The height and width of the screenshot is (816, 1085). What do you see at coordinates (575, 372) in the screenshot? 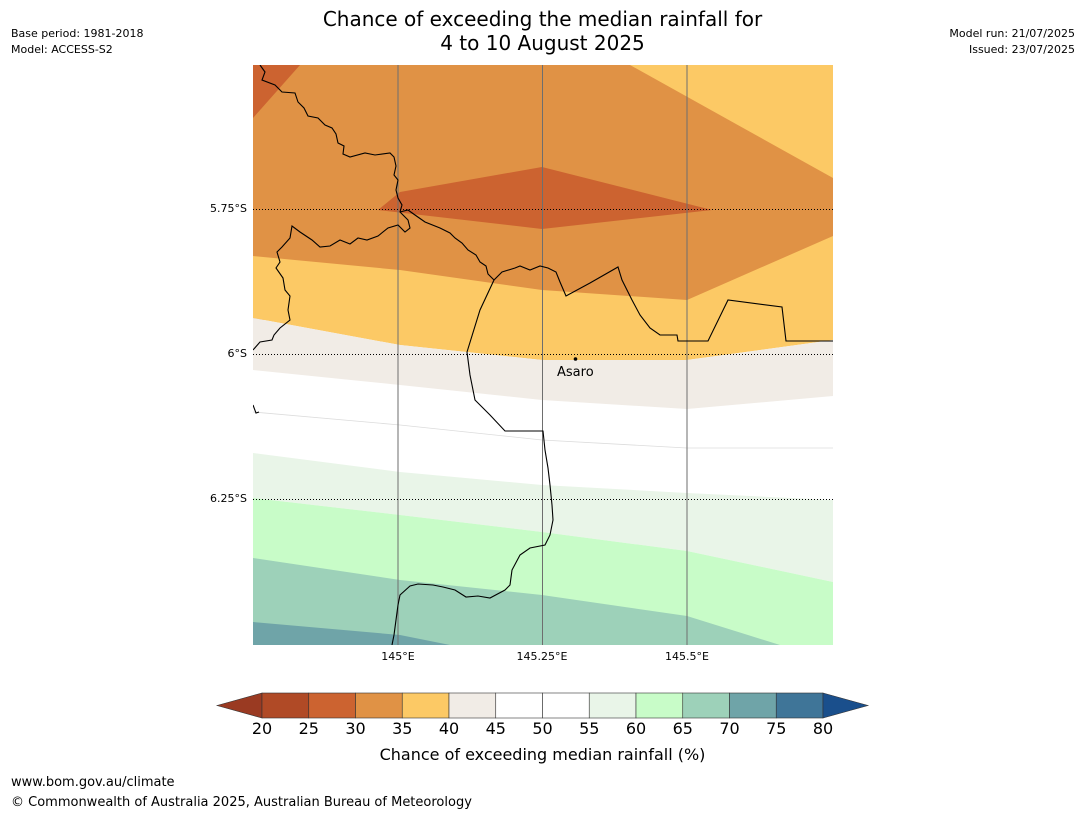
I see `place-label-asaro: Asaro` at bounding box center [575, 372].